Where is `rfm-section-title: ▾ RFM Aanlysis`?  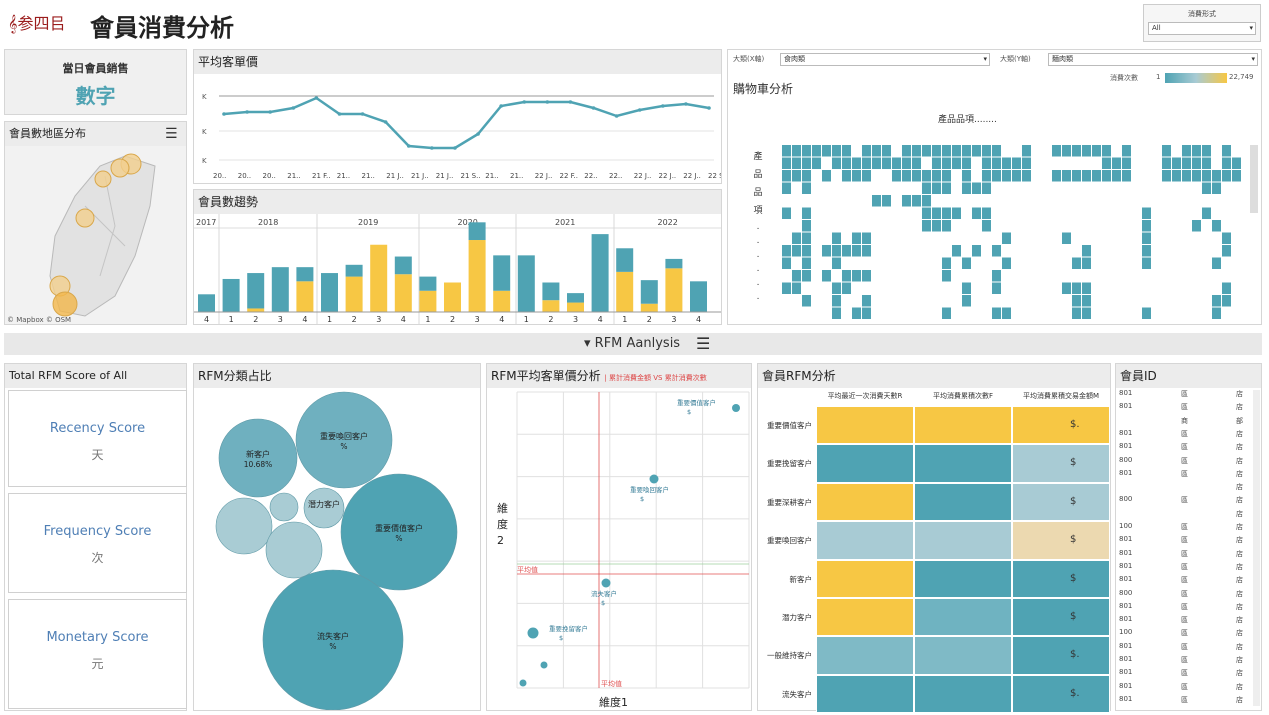
rfm-section-title: ▾ RFM Aanlysis is located at coordinates (632, 343).